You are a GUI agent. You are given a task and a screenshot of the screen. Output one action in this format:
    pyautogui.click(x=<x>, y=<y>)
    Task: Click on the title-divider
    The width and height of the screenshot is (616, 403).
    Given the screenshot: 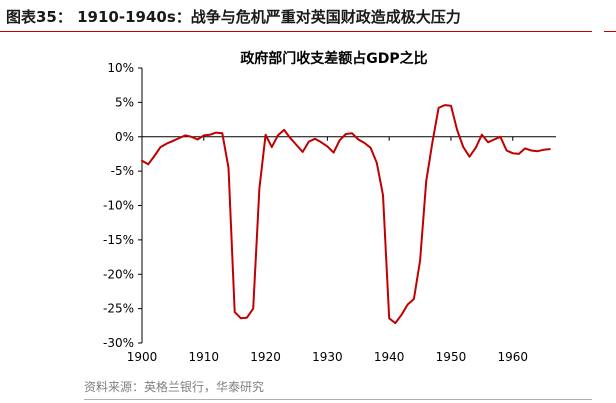 What is the action you would take?
    pyautogui.click(x=296, y=31)
    